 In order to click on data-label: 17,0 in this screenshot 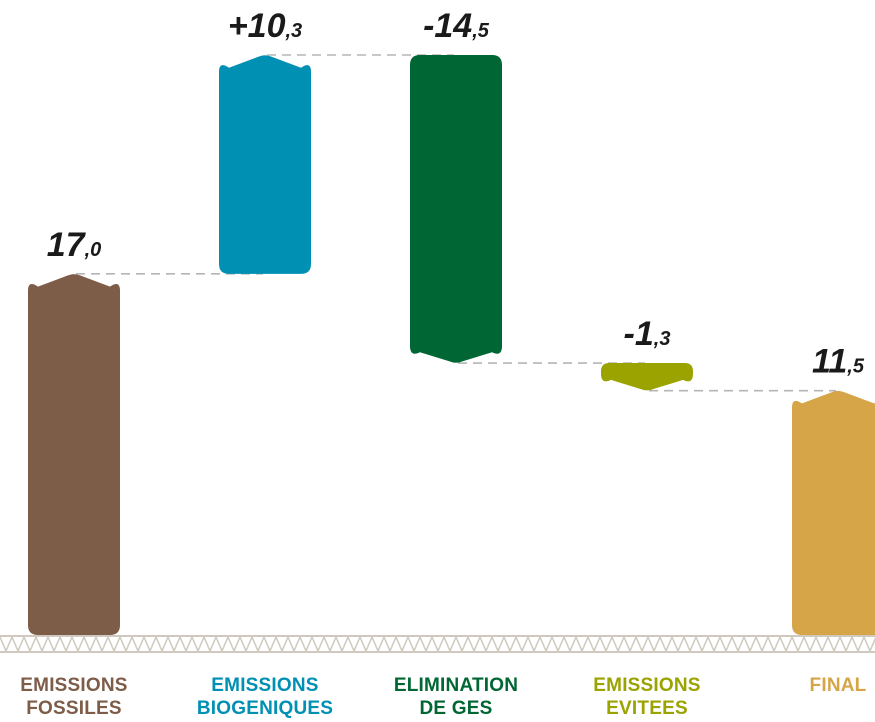, I will do `click(74, 245)`.